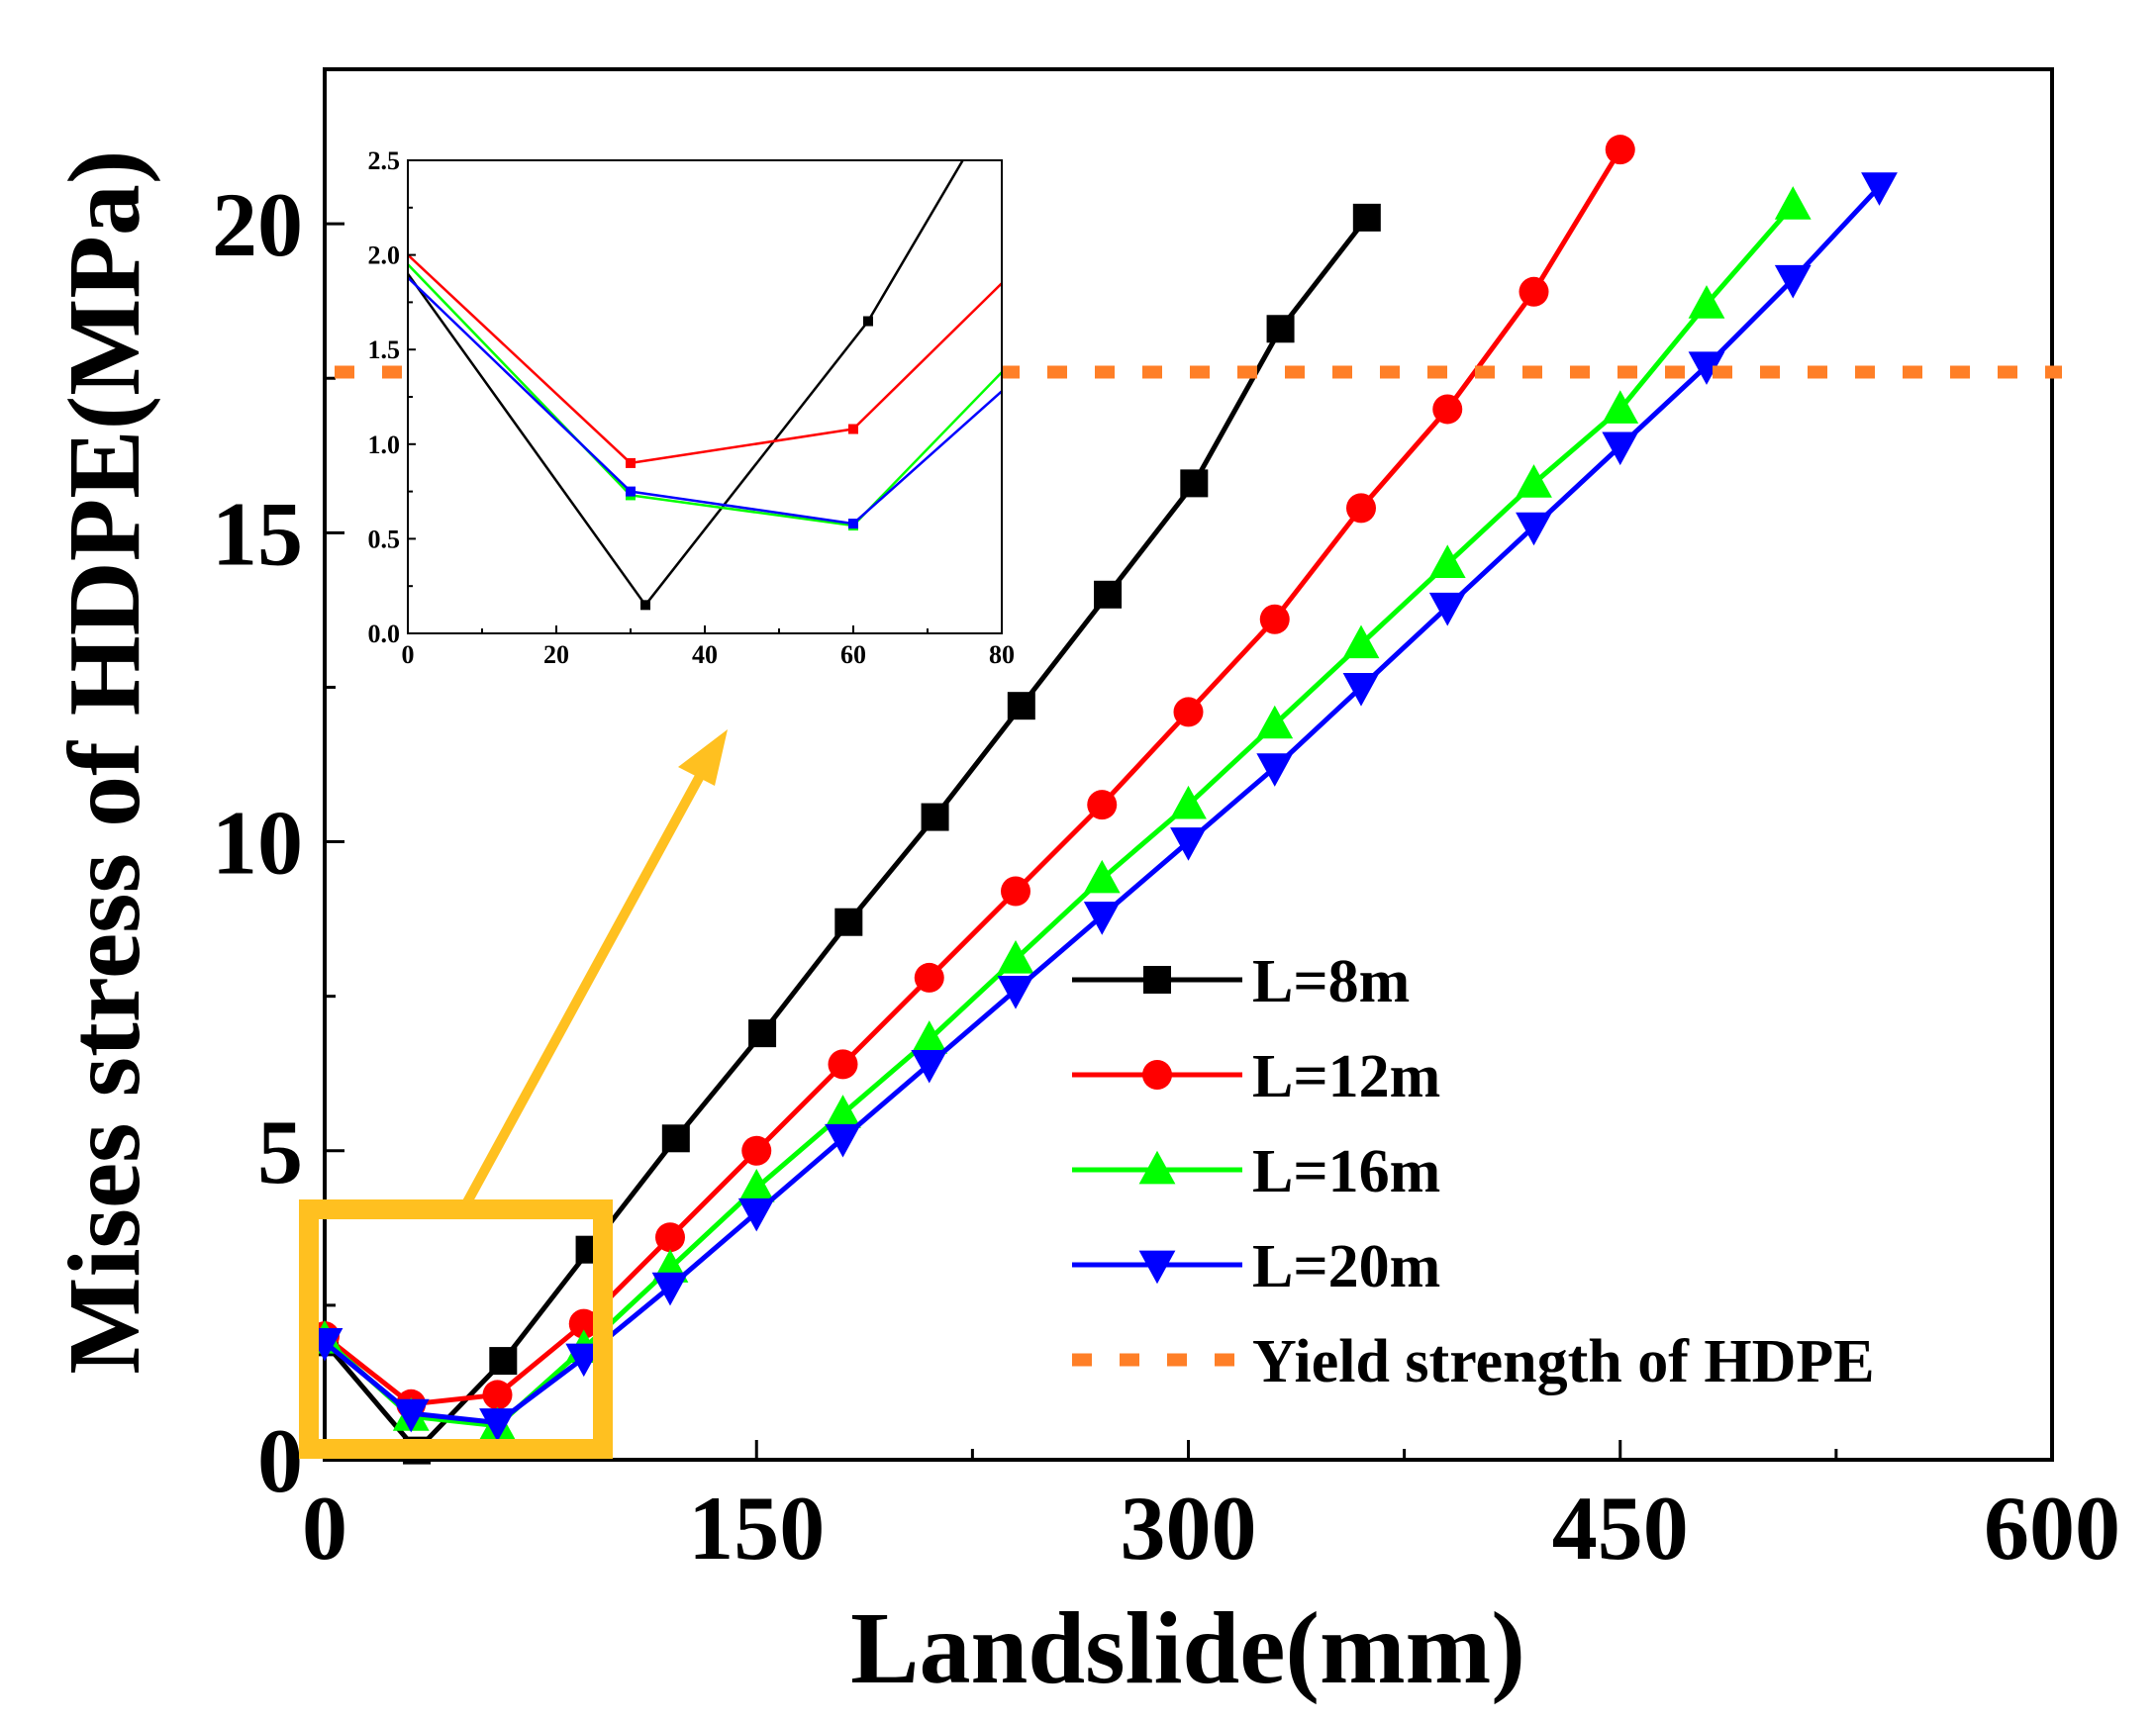 Image resolution: width=2156 pixels, height=1724 pixels. What do you see at coordinates (1620, 1528) in the screenshot?
I see `x-tick-label: 450` at bounding box center [1620, 1528].